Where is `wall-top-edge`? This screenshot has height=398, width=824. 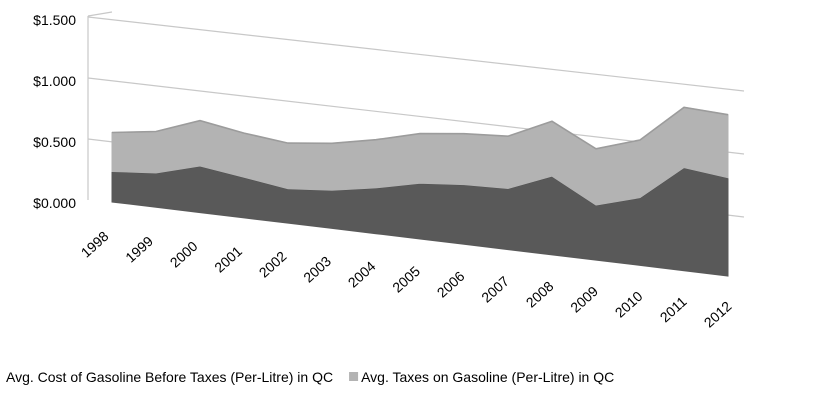
wall-top-edge is located at coordinates (100, 14).